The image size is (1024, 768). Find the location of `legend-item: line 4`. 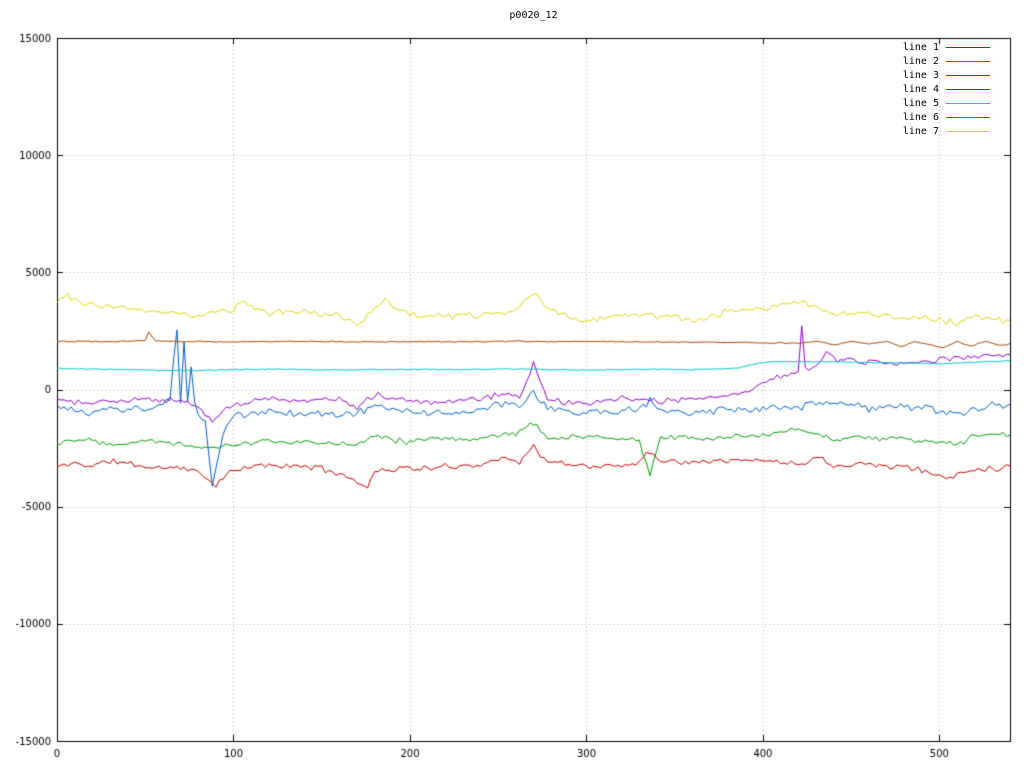

legend-item: line 4 is located at coordinates (946, 89).